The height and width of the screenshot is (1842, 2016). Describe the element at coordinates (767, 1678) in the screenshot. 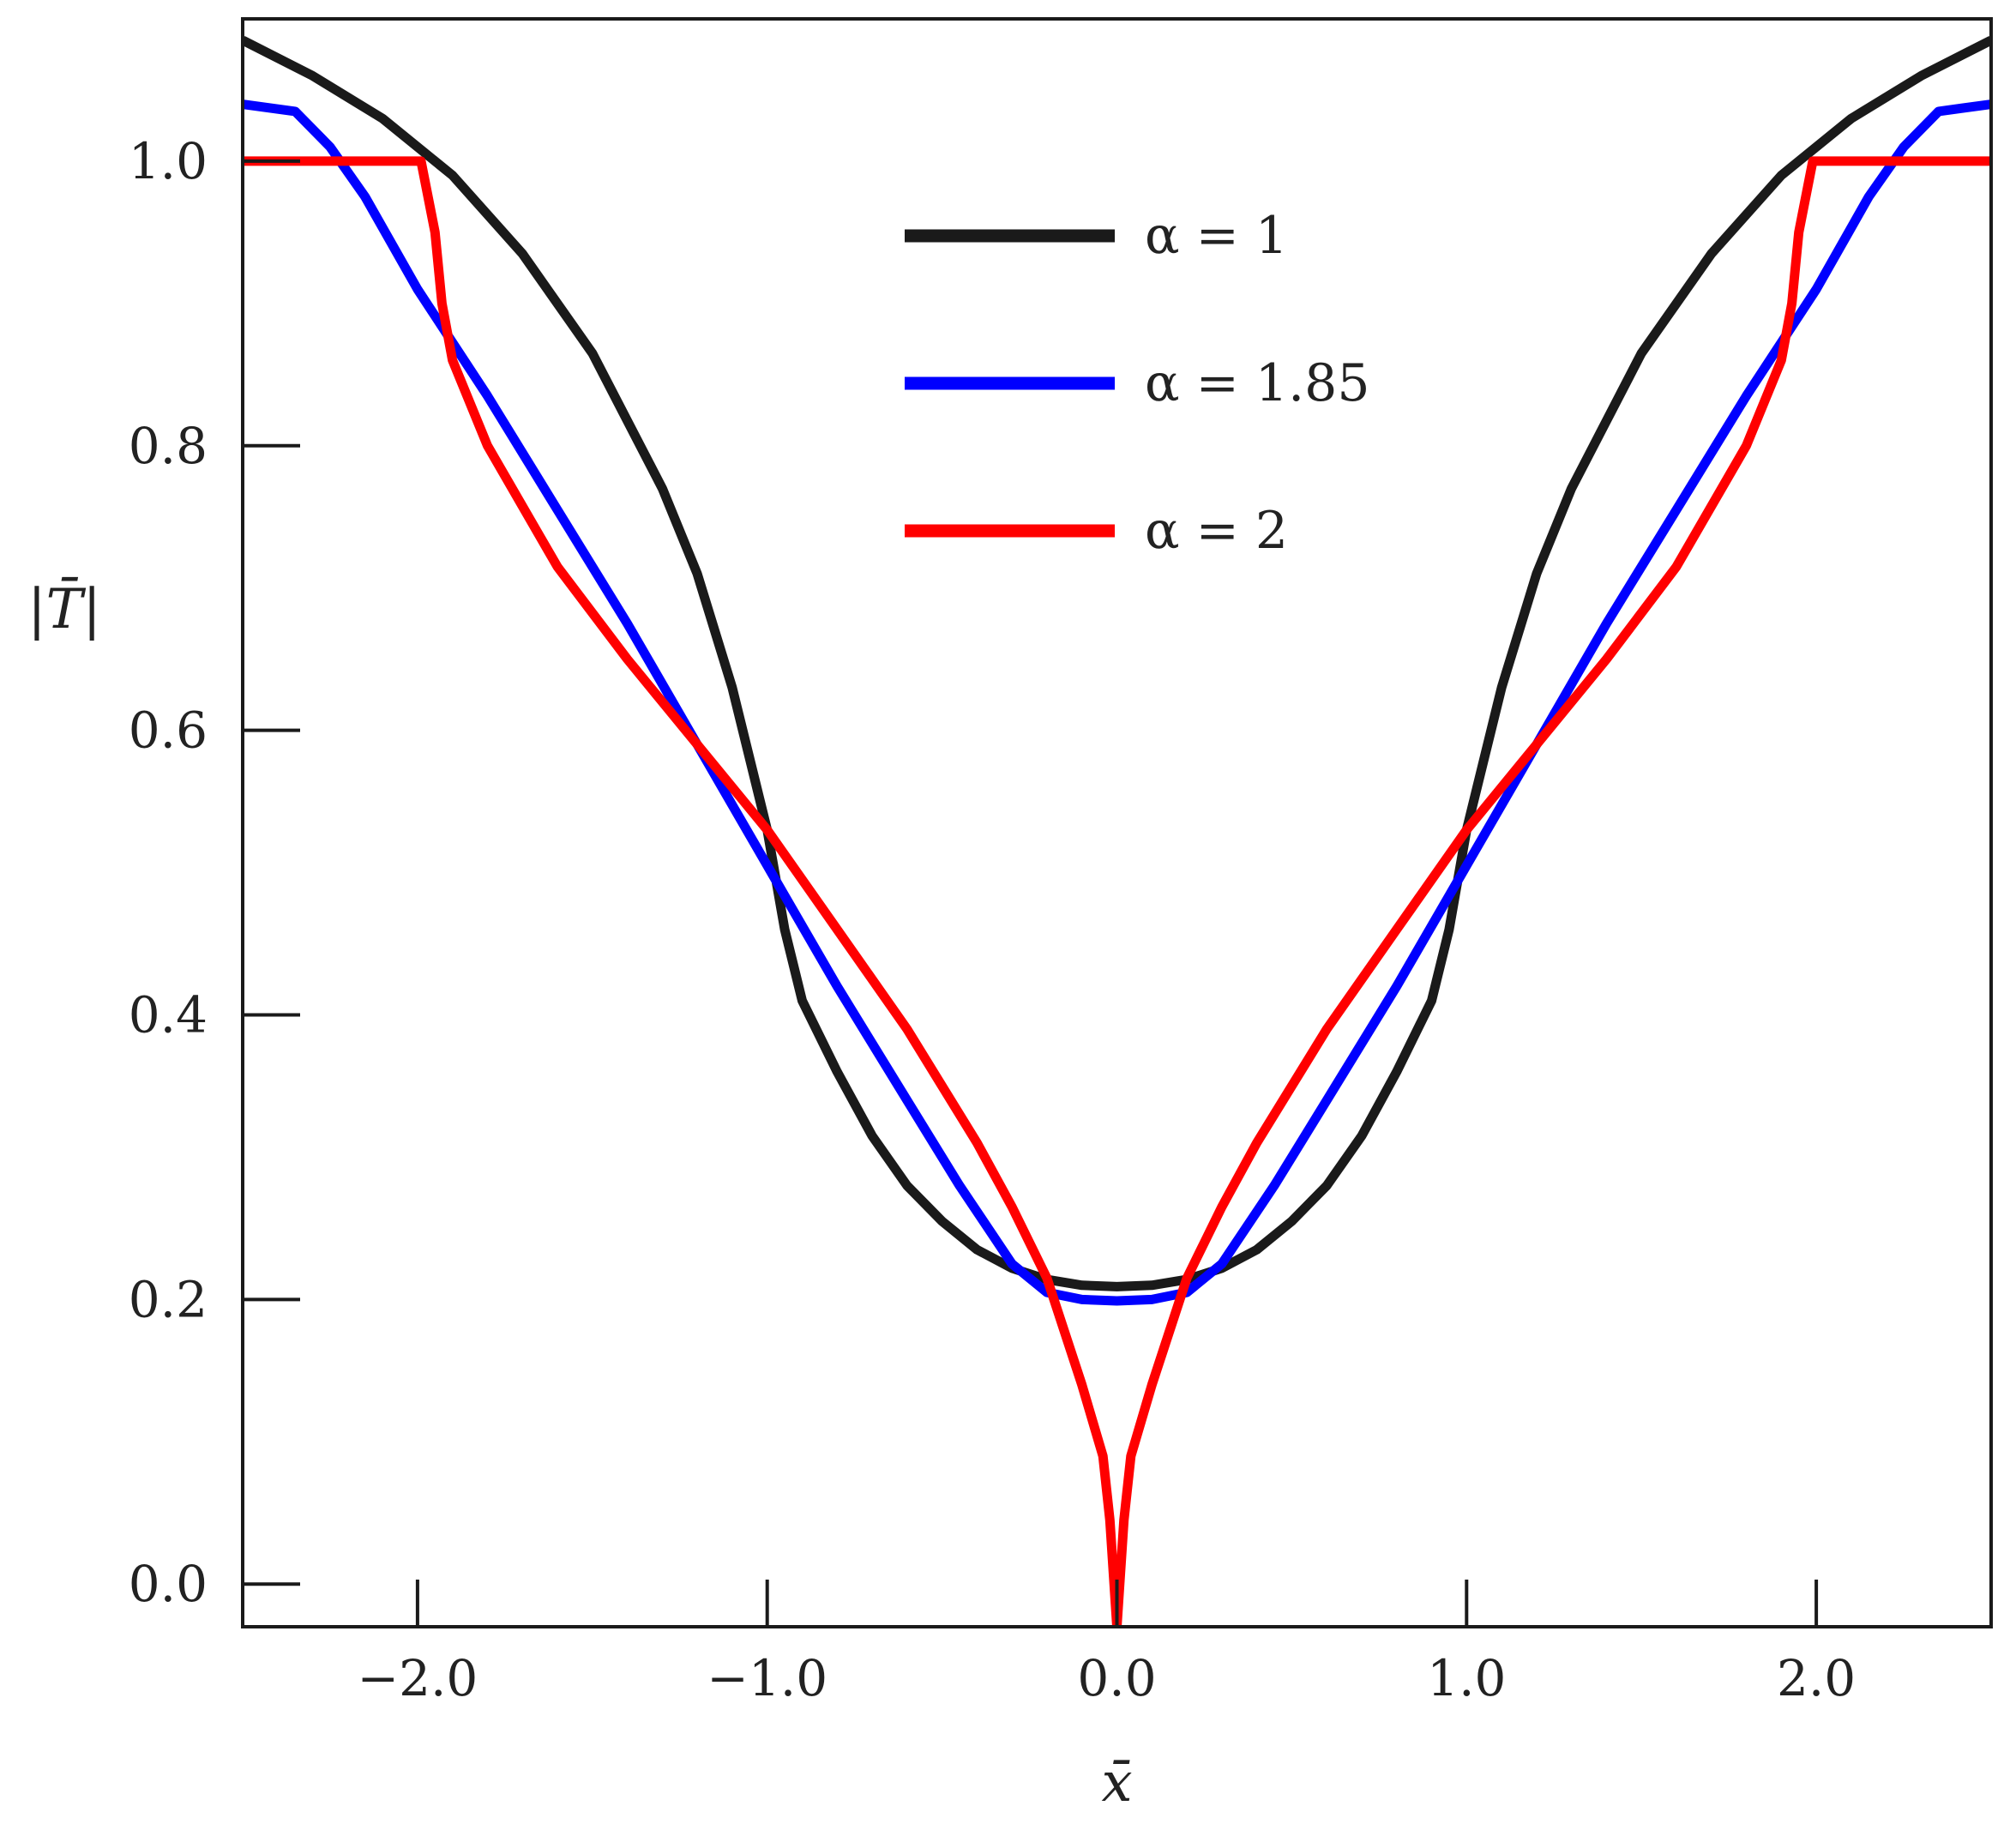

I see `x-tick-label: −1.0` at that location.